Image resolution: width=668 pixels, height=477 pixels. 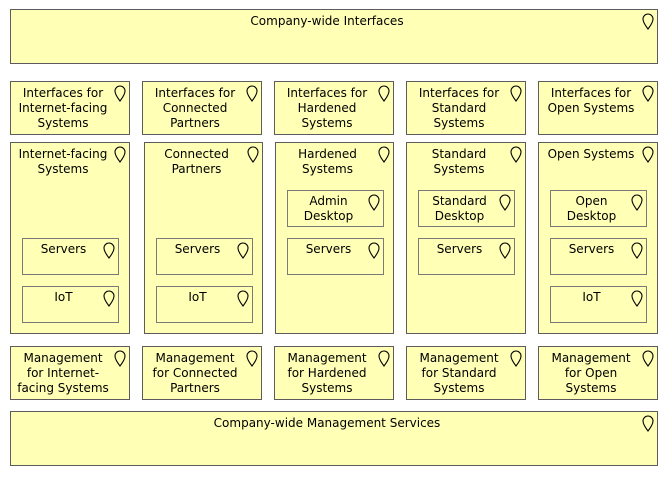 What do you see at coordinates (459, 373) in the screenshot?
I see `management-standard-systems-label: Management for Standard Systems` at bounding box center [459, 373].